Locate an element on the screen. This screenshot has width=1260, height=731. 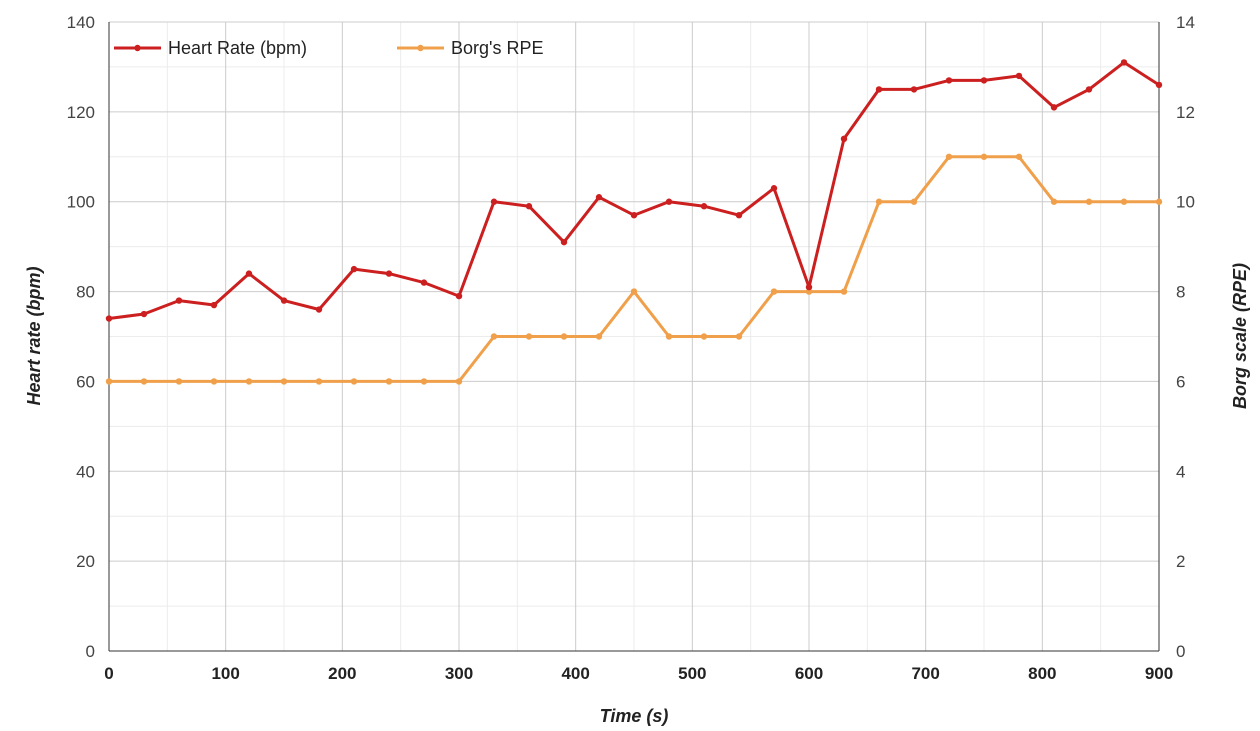
y-left-tick-label: 20 is located at coordinates (85, 561).